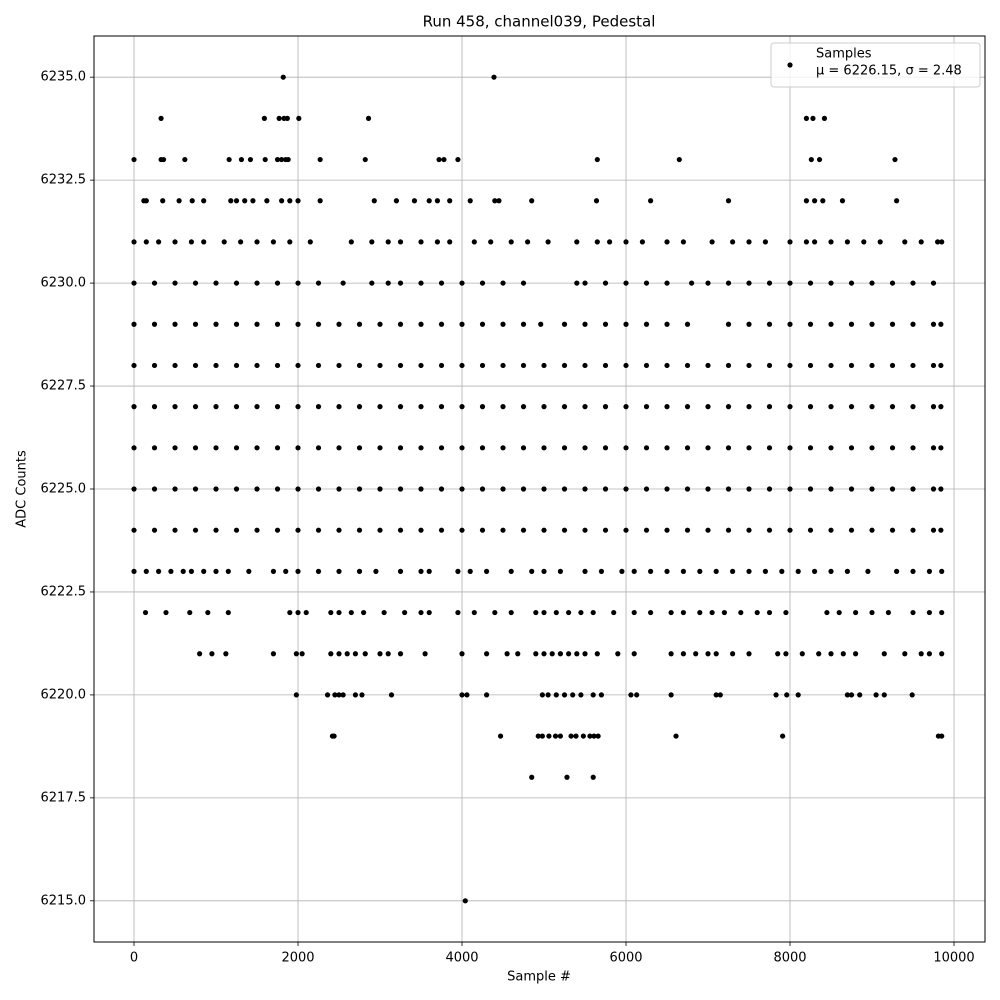 Image resolution: width=1000 pixels, height=1000 pixels. What do you see at coordinates (889, 71) in the screenshot?
I see `legend-stats: μ = 6226.15, σ = 2.48` at bounding box center [889, 71].